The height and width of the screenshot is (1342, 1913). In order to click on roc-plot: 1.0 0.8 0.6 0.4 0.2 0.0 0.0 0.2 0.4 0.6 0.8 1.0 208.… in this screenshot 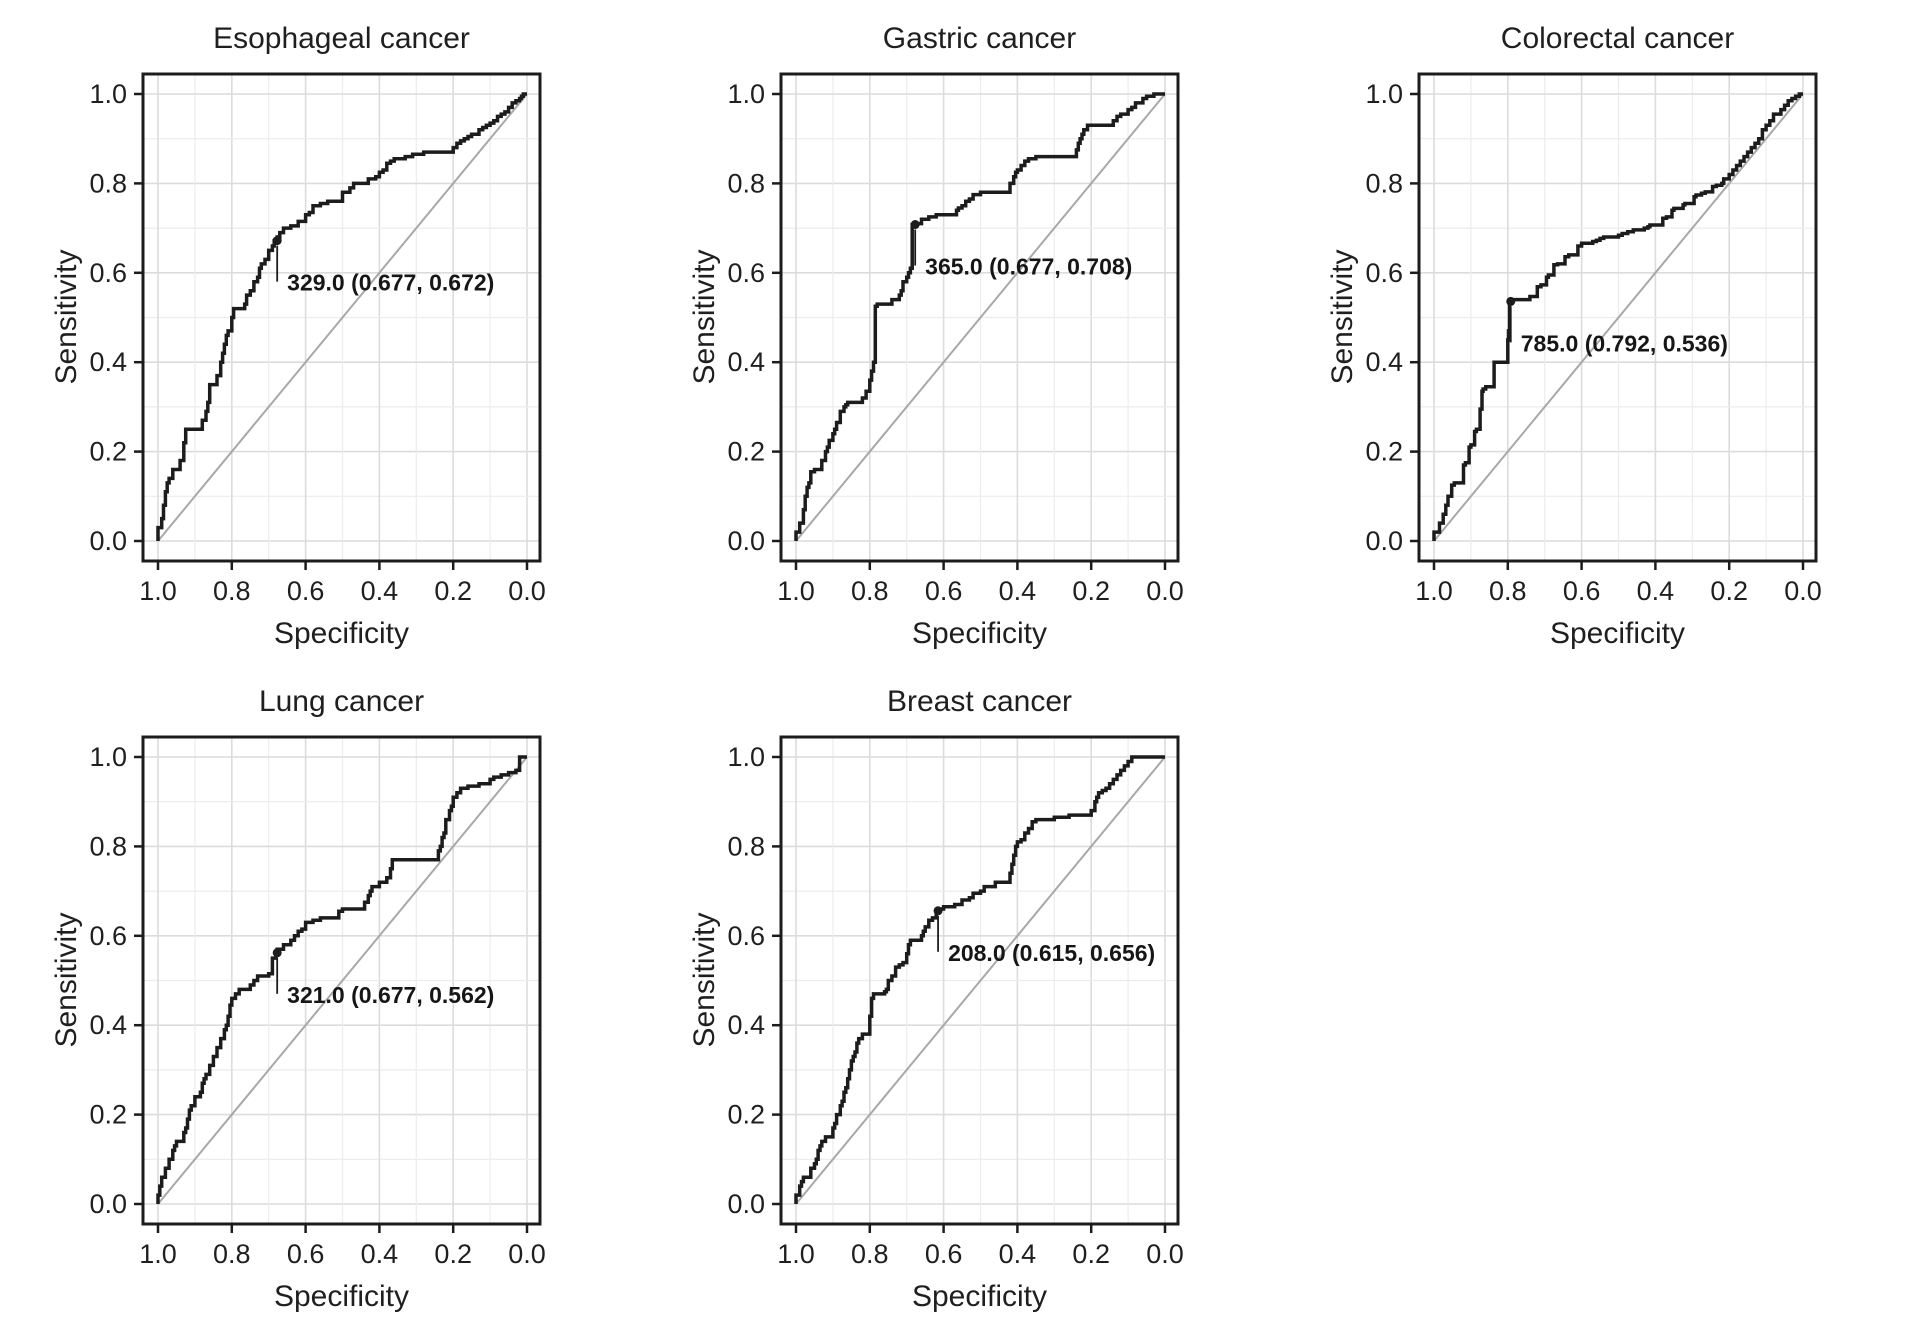, I will do `click(955, 1002)`.